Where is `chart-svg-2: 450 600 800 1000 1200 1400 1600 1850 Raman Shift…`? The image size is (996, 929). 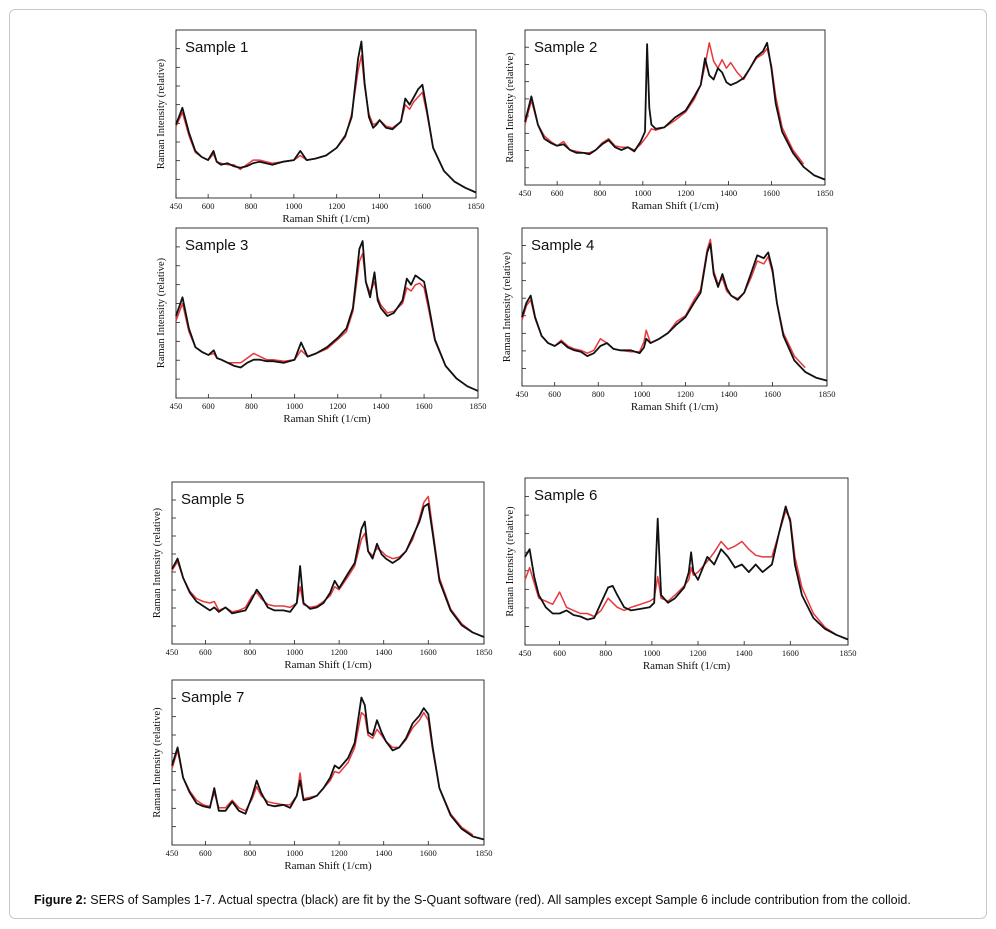
chart-svg-2: 450 600 800 1000 1200 1400 1600 1850 Raman Shift… is located at coordinates (669, 120).